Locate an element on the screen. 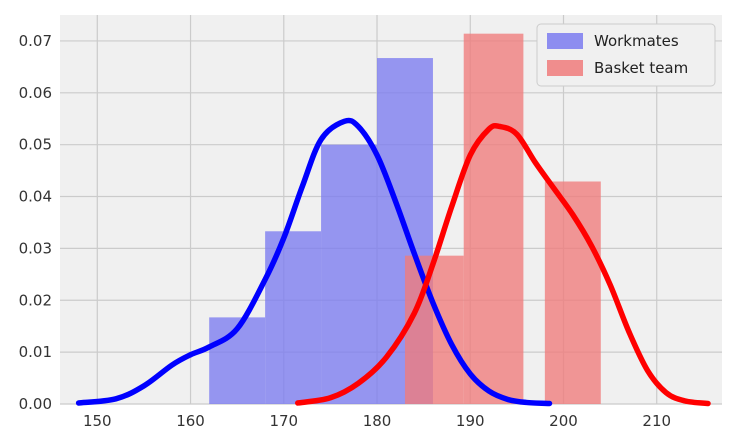 The height and width of the screenshot is (441, 740). y-tick-label: 0.06 is located at coordinates (35, 93).